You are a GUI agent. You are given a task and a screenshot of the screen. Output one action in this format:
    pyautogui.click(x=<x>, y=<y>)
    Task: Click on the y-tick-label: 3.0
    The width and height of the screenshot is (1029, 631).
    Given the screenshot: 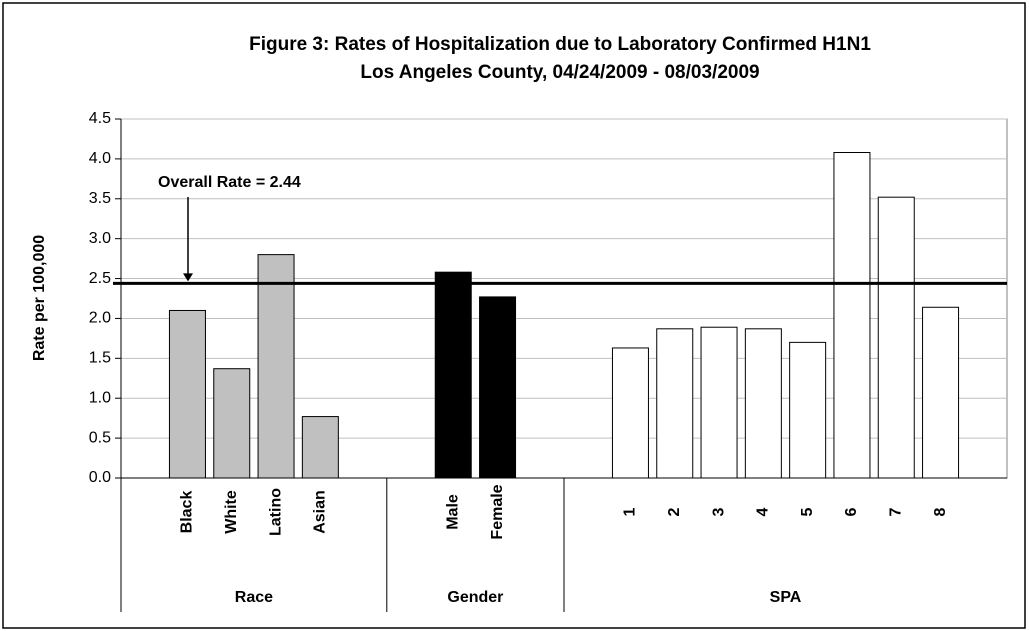 What is the action you would take?
    pyautogui.click(x=100, y=238)
    